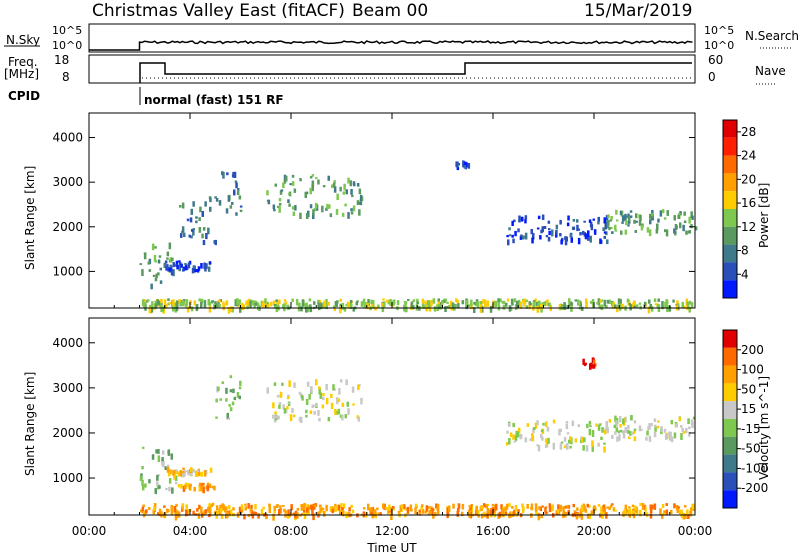 The height and width of the screenshot is (554, 800). I want to click on colorbar-frame, so click(730, 209).